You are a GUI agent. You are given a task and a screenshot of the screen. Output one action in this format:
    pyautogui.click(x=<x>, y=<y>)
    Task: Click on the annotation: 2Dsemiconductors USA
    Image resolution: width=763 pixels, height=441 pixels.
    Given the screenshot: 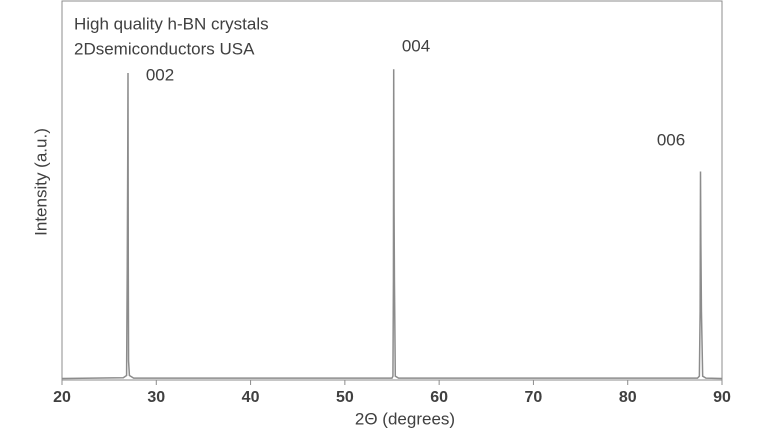 What is the action you would take?
    pyautogui.click(x=164, y=48)
    